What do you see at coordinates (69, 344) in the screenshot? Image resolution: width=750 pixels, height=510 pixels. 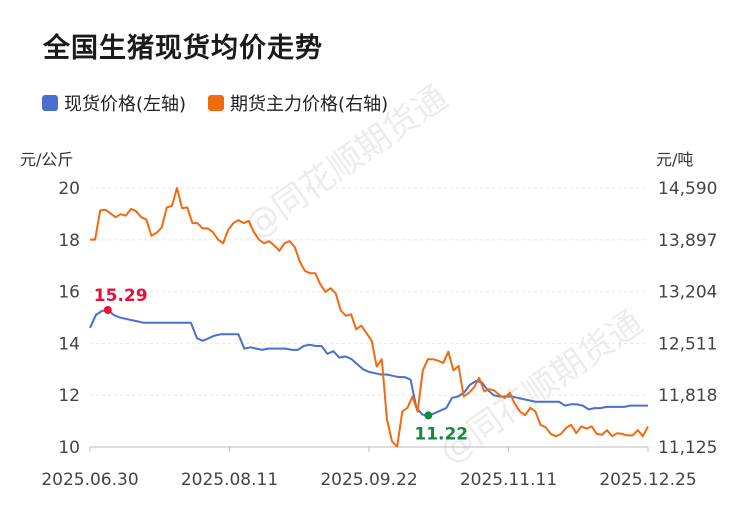 I see `left-tick-label: 14` at bounding box center [69, 344].